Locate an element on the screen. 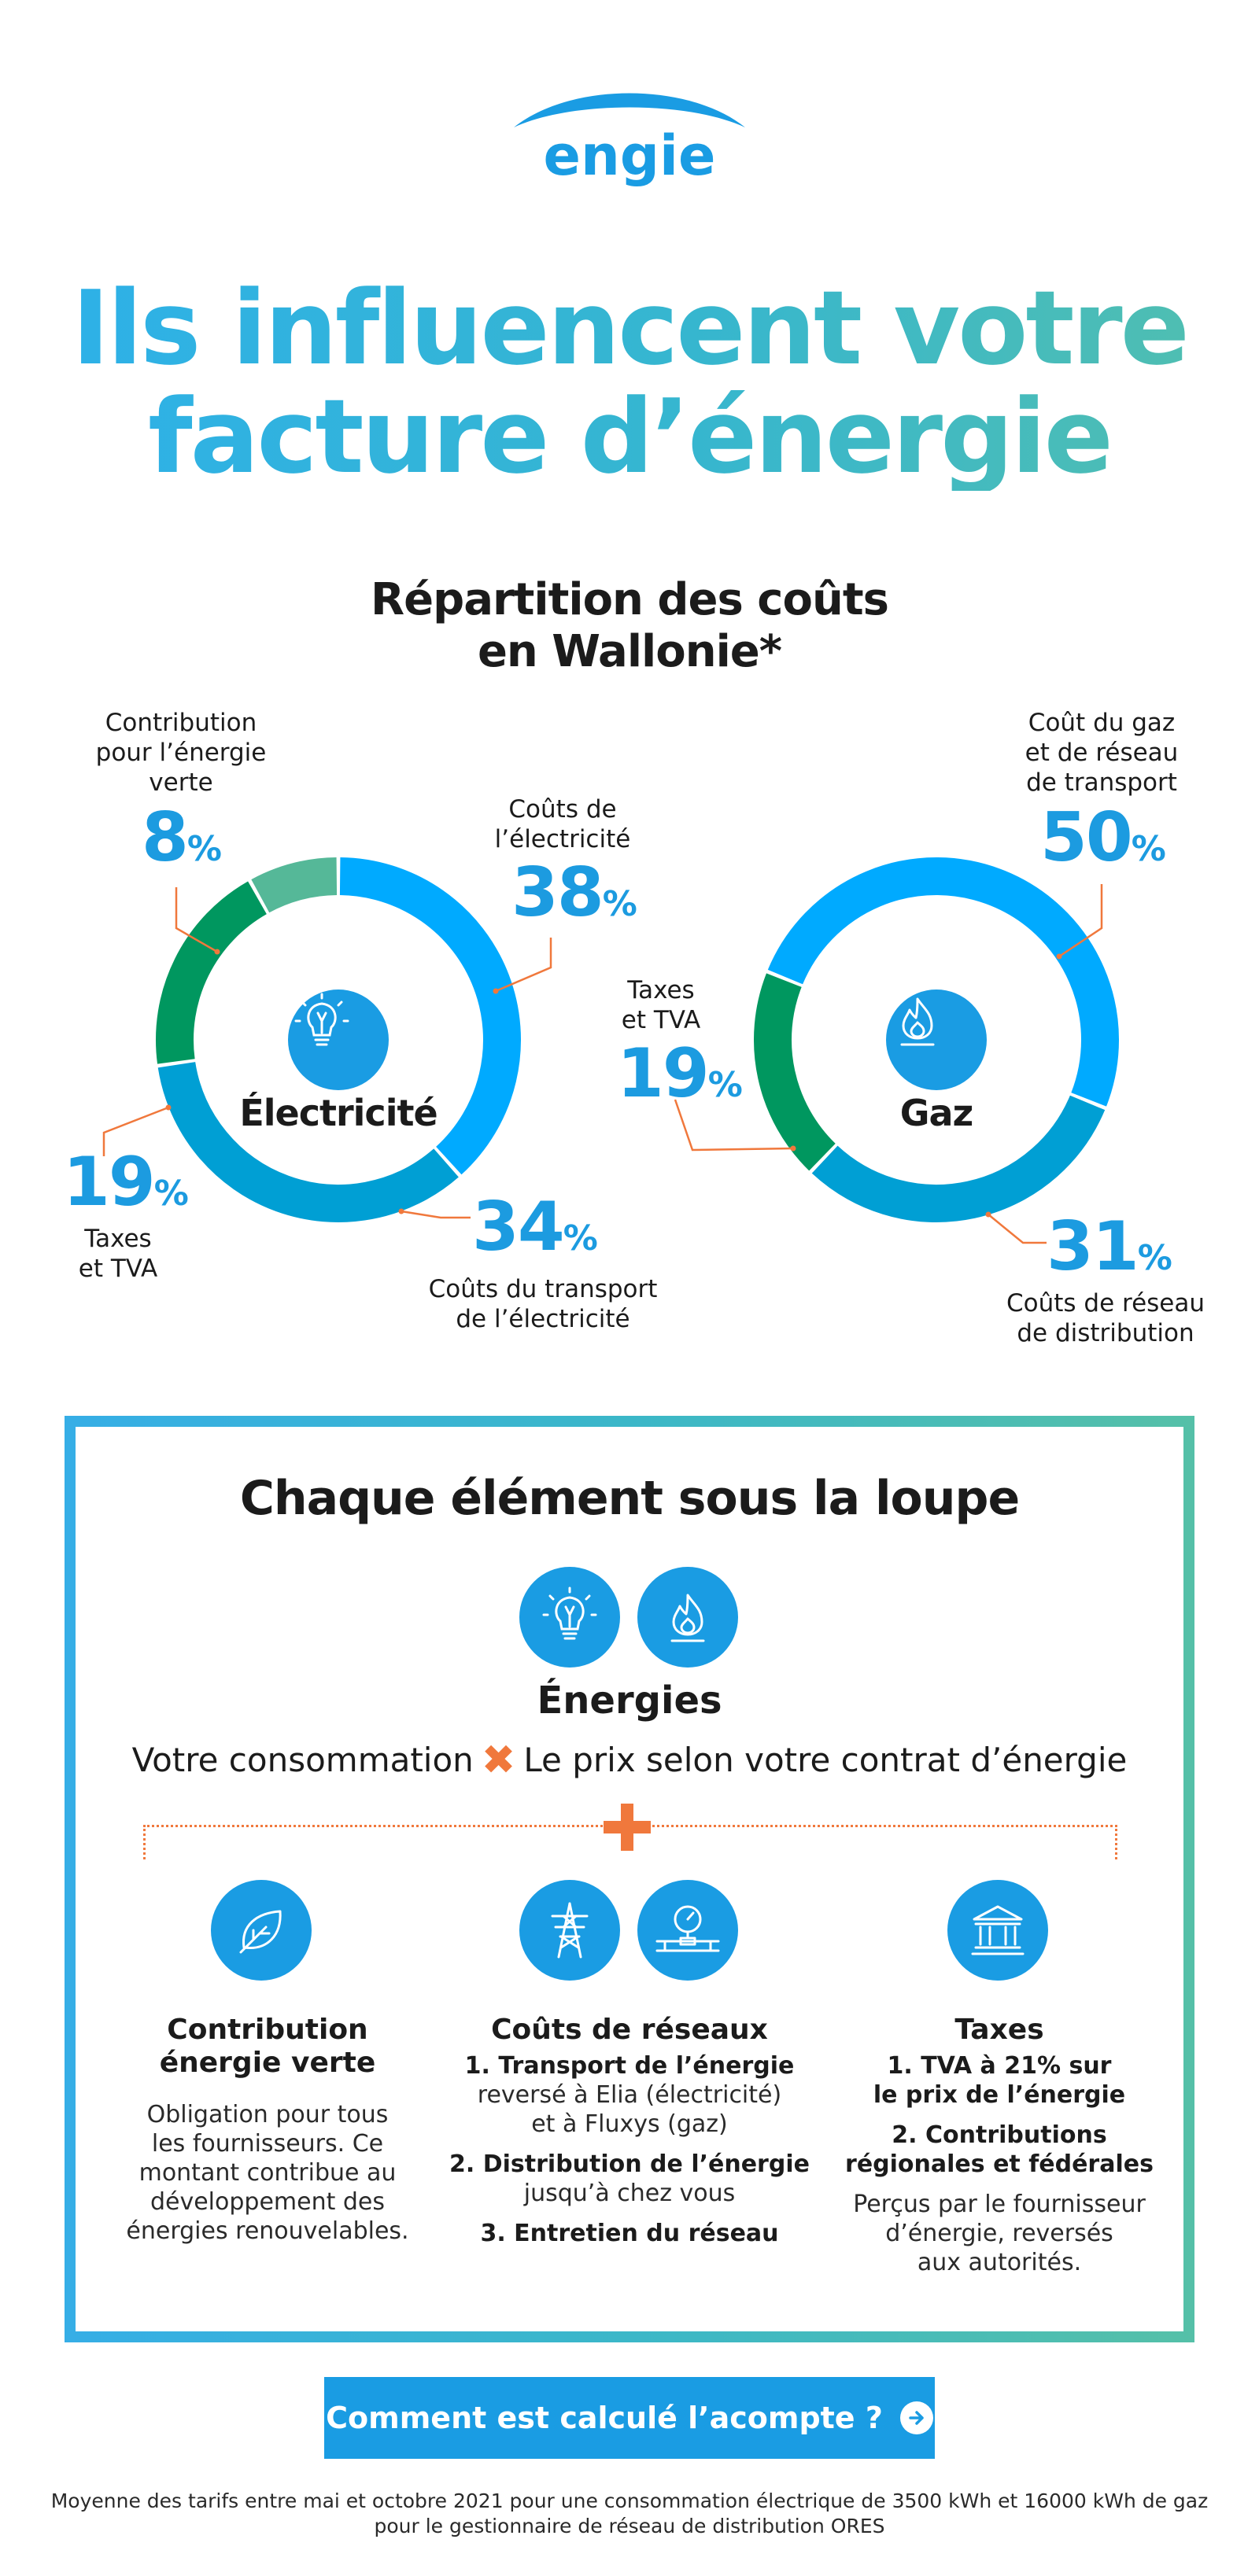 The width and height of the screenshot is (1259, 2576). elec-cost-leader is located at coordinates (523, 965).